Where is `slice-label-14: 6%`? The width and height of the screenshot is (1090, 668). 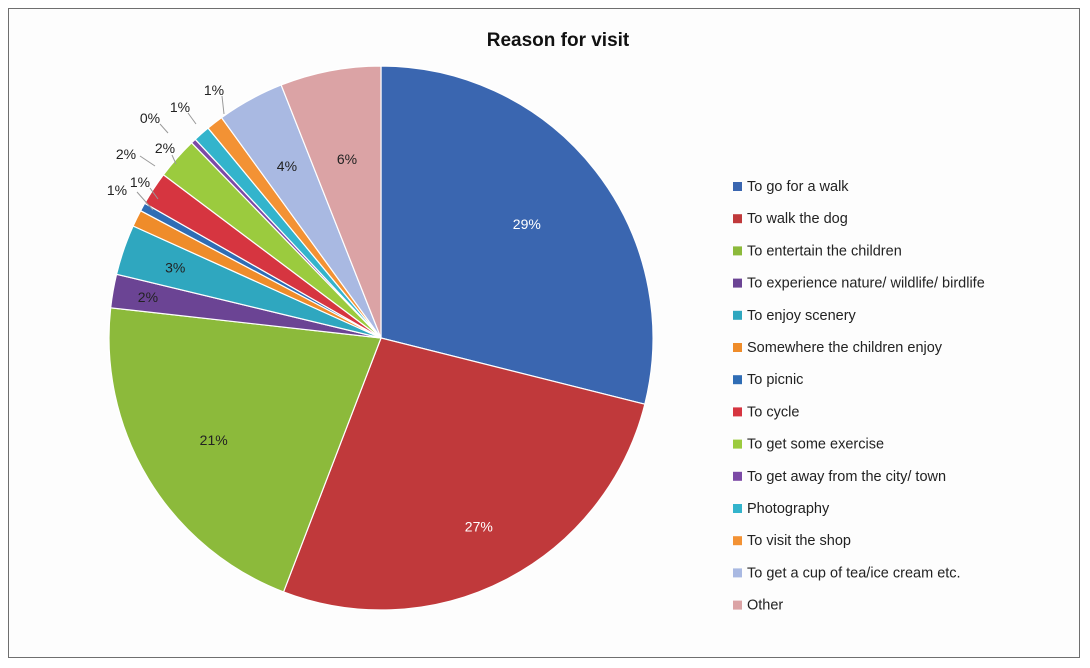 slice-label-14: 6% is located at coordinates (347, 159).